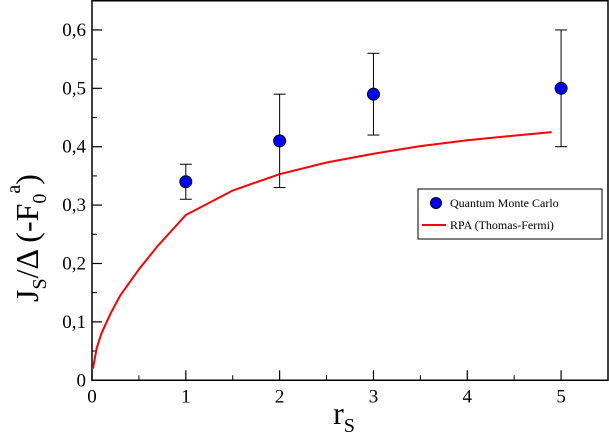  What do you see at coordinates (27, 296) in the screenshot?
I see `y-axis-label-main: J` at bounding box center [27, 296].